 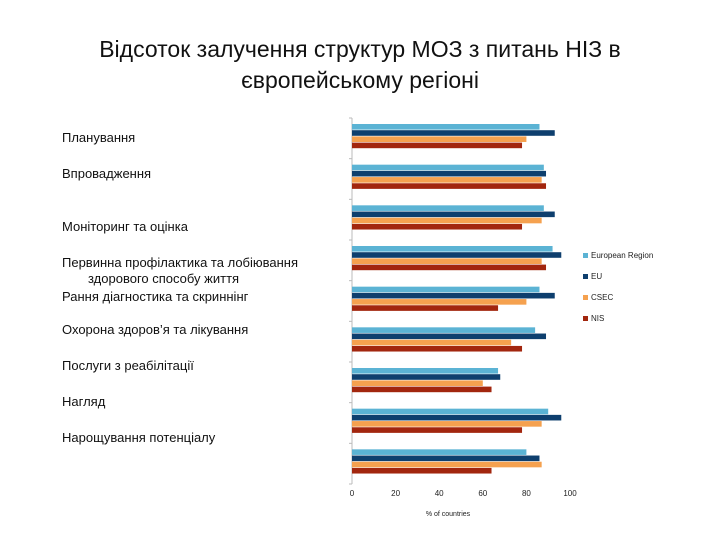 What do you see at coordinates (352, 493) in the screenshot?
I see `x-tick-label: 0` at bounding box center [352, 493].